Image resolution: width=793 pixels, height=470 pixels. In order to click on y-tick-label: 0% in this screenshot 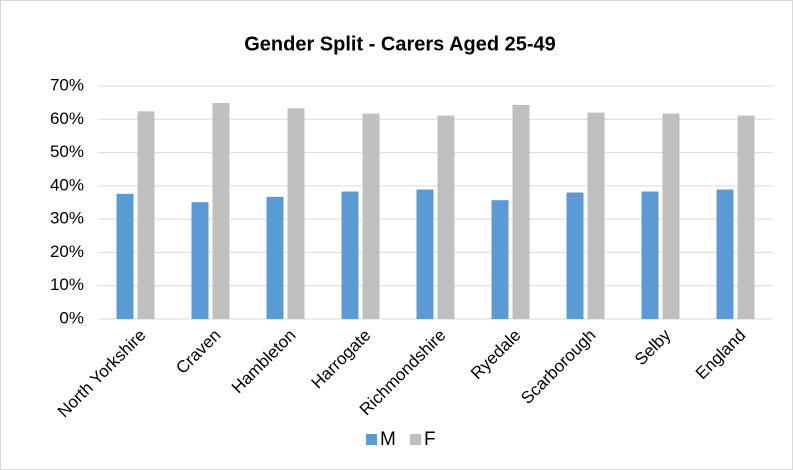, I will do `click(71, 317)`.